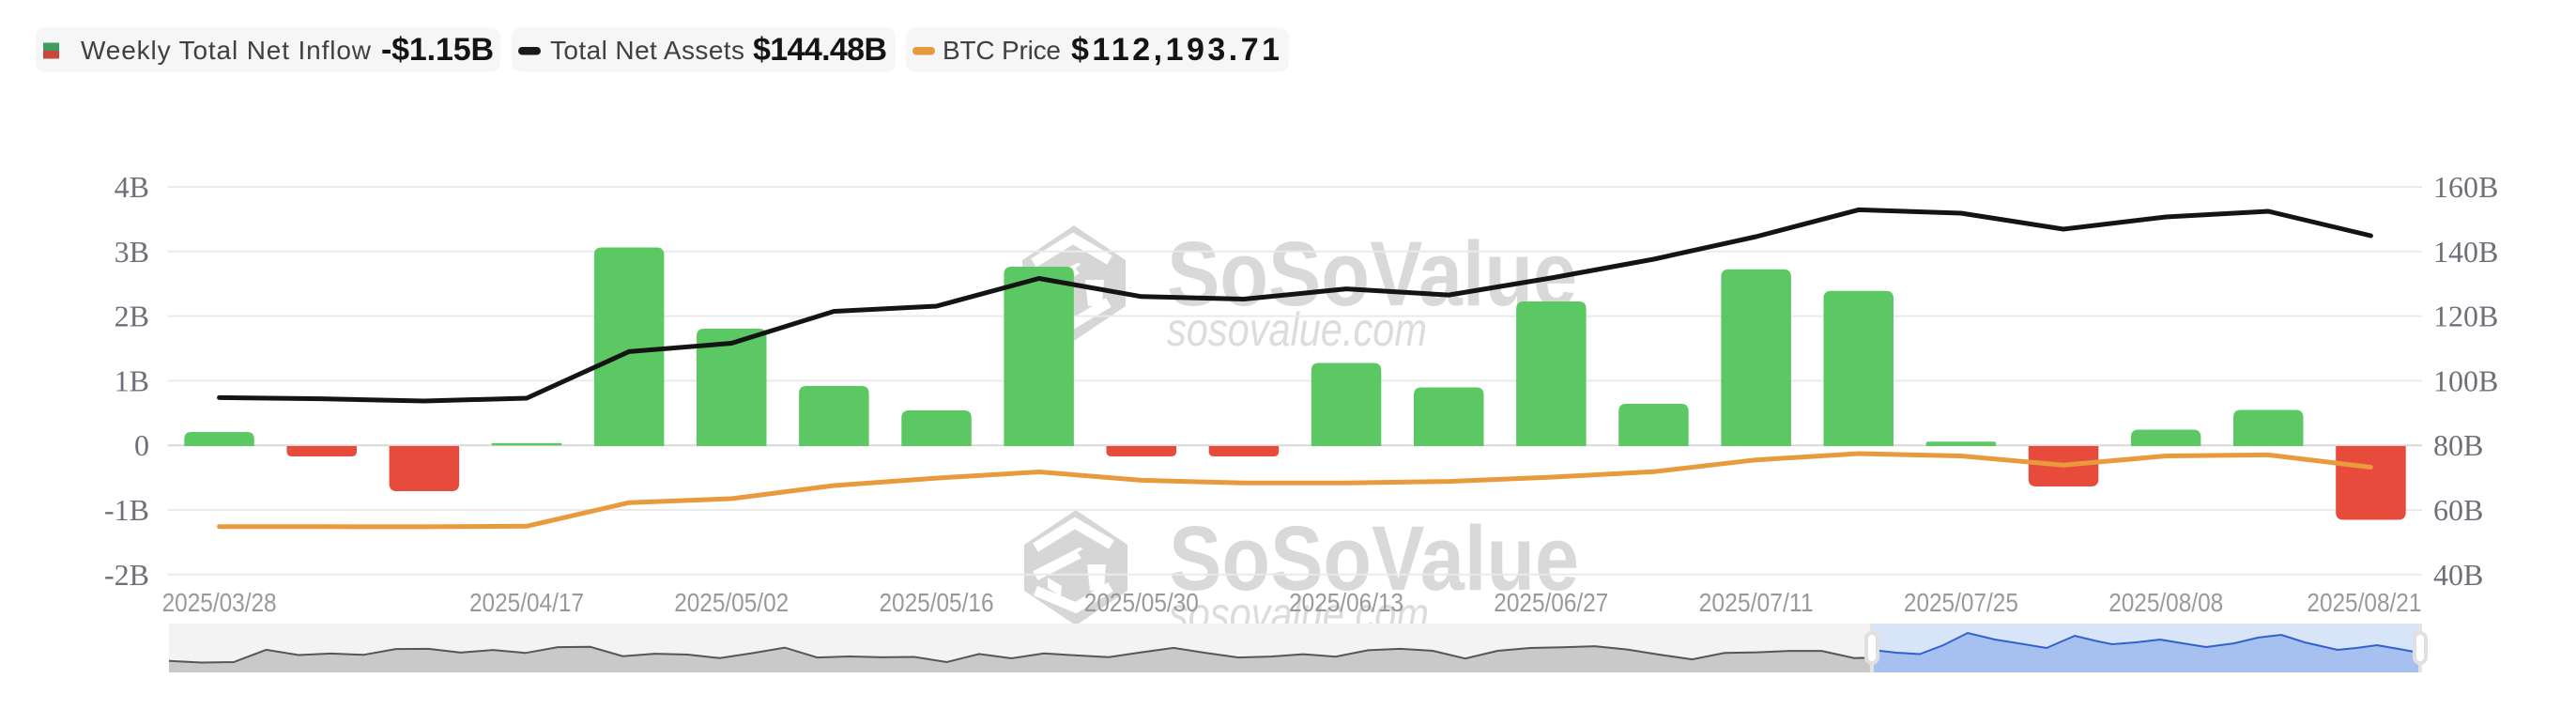 Image resolution: width=2576 pixels, height=725 pixels. Describe the element at coordinates (2458, 575) in the screenshot. I see `svg-text: 40B` at that location.